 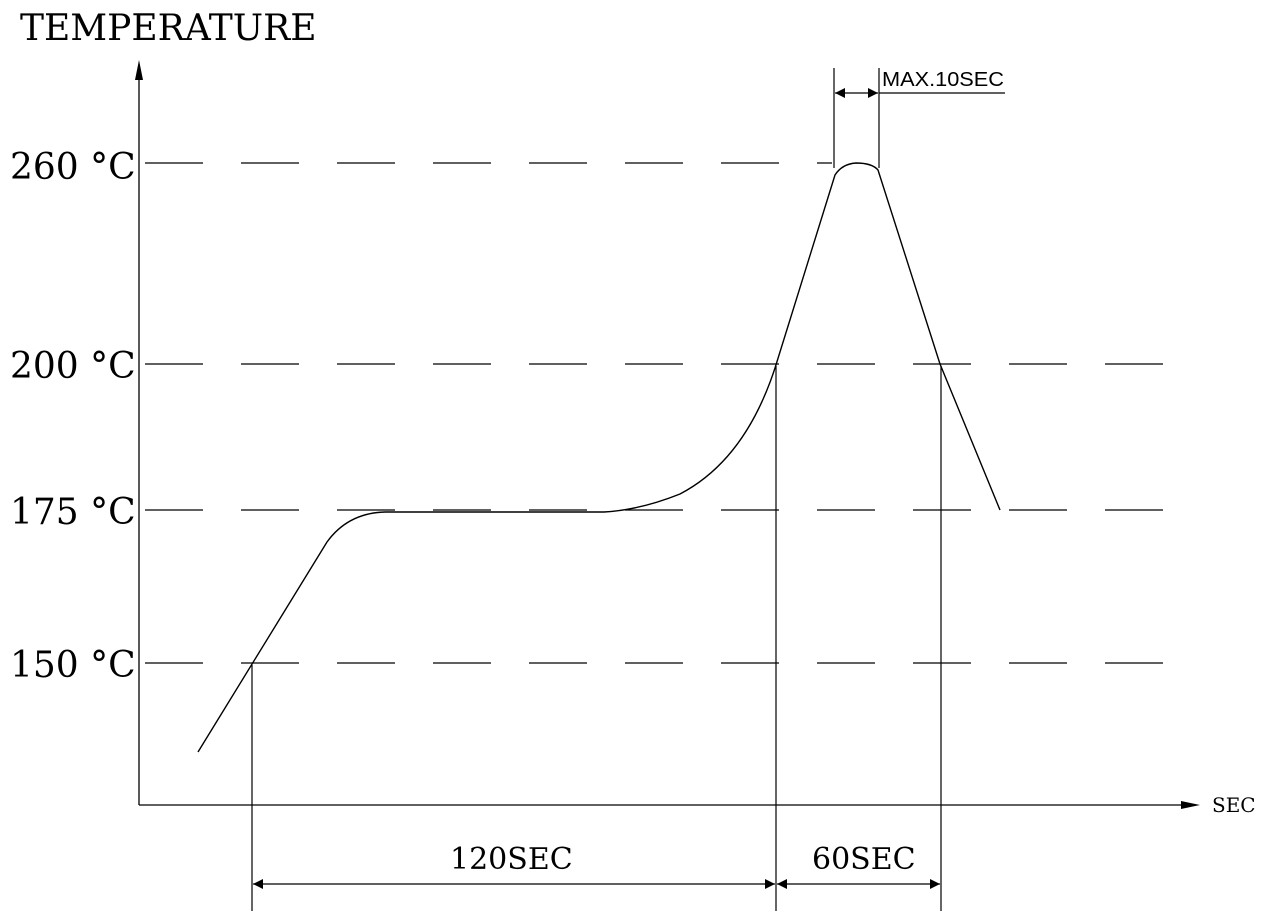 I want to click on peak-duration-label: MAX.10SEC, so click(x=943, y=80).